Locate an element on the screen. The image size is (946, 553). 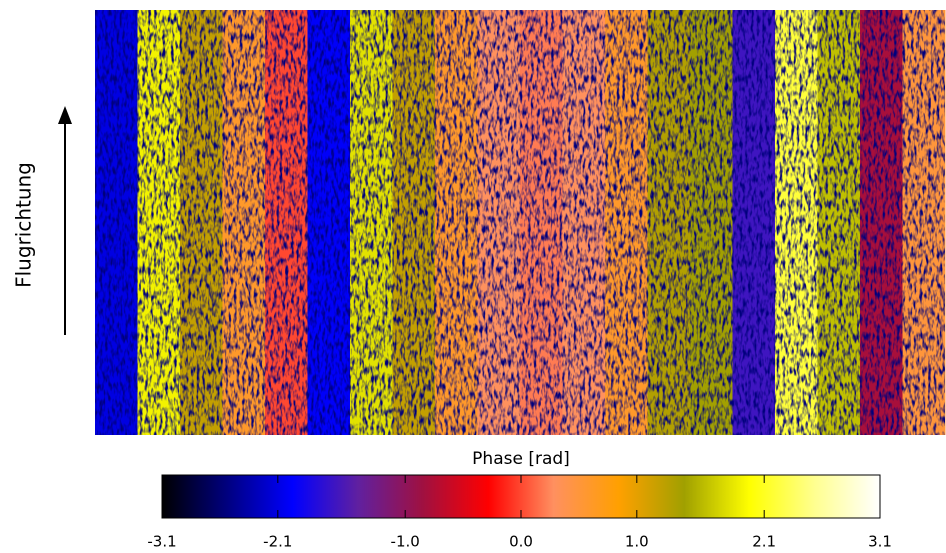
colorbar-tick-label: 0.0 is located at coordinates (521, 542).